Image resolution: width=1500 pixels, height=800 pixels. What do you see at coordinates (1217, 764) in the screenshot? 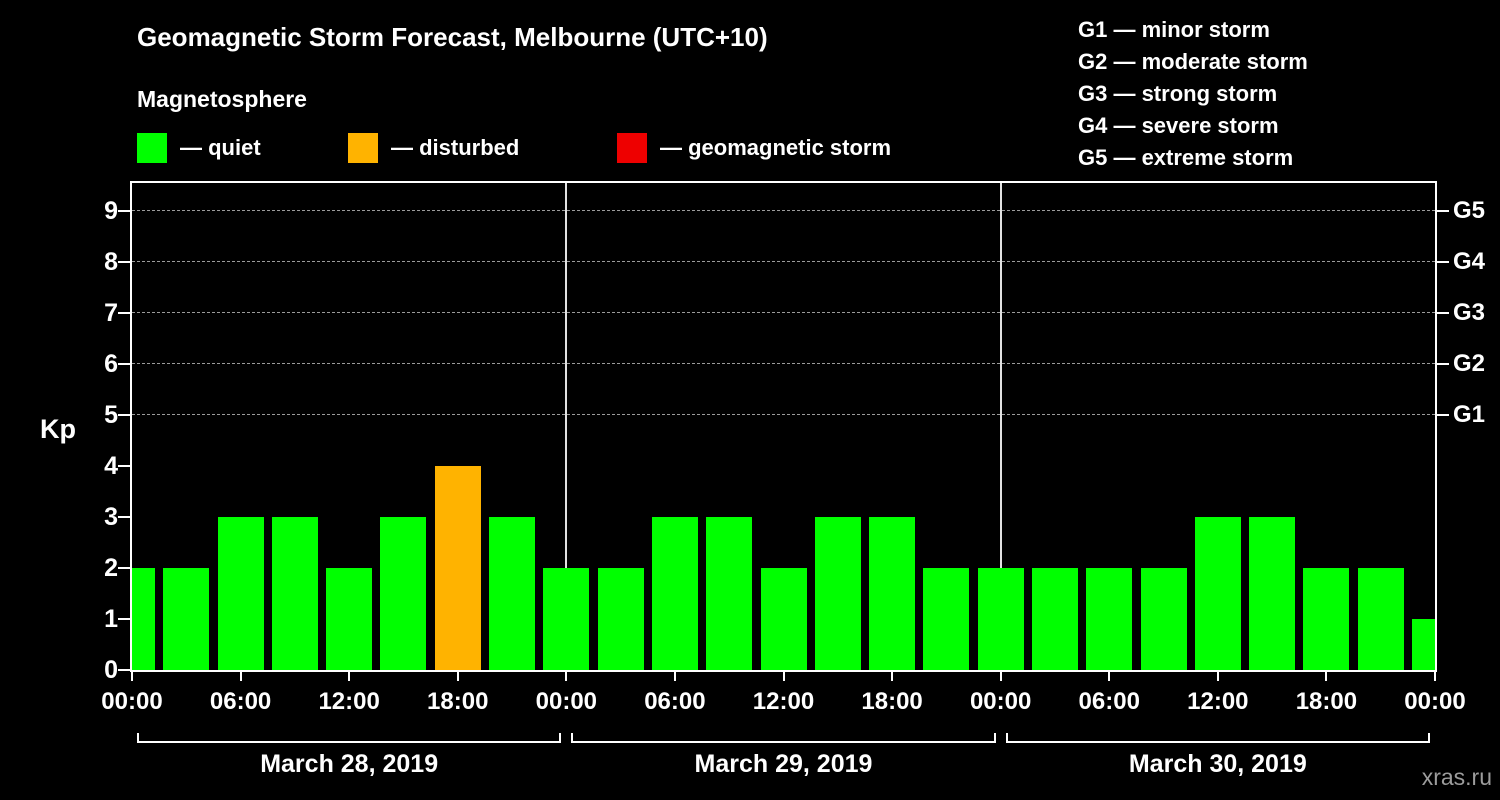
I see `day-label: March 30, 2019` at bounding box center [1217, 764].